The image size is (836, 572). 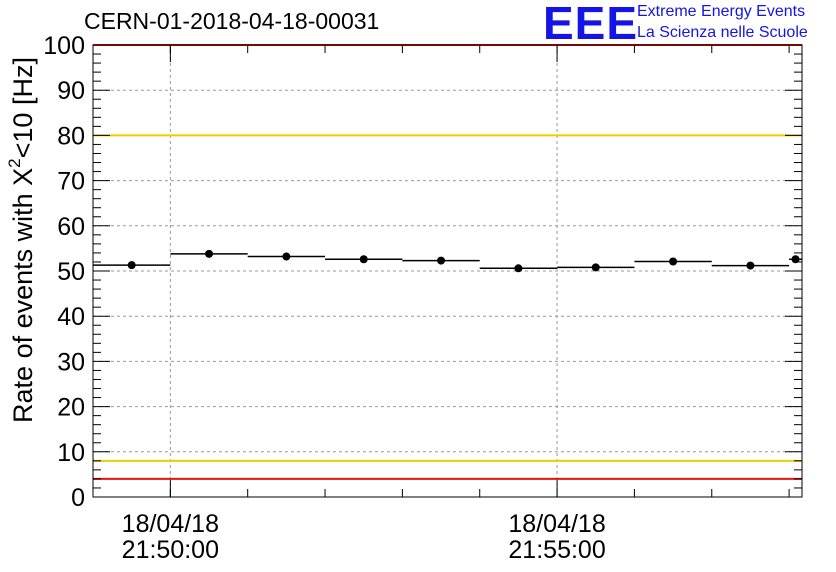 What do you see at coordinates (71, 227) in the screenshot?
I see `y-tick-label: 60` at bounding box center [71, 227].